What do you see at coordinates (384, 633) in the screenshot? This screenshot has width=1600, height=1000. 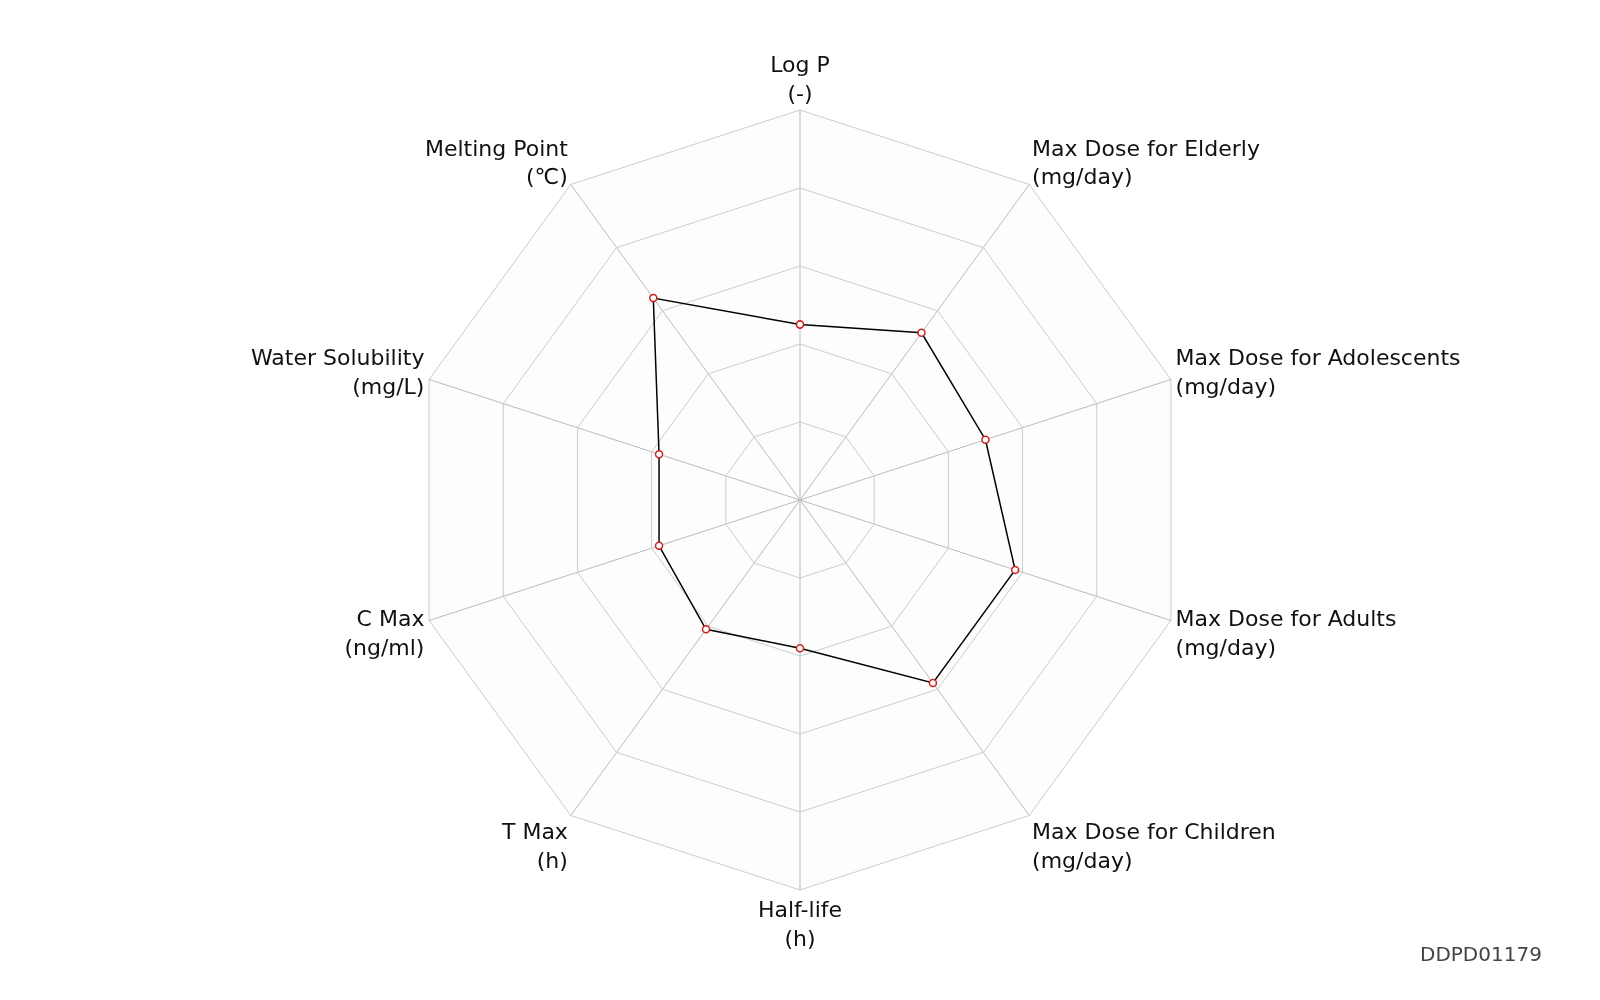 I see `spoke-label: C Max (ng/ml)` at bounding box center [384, 633].